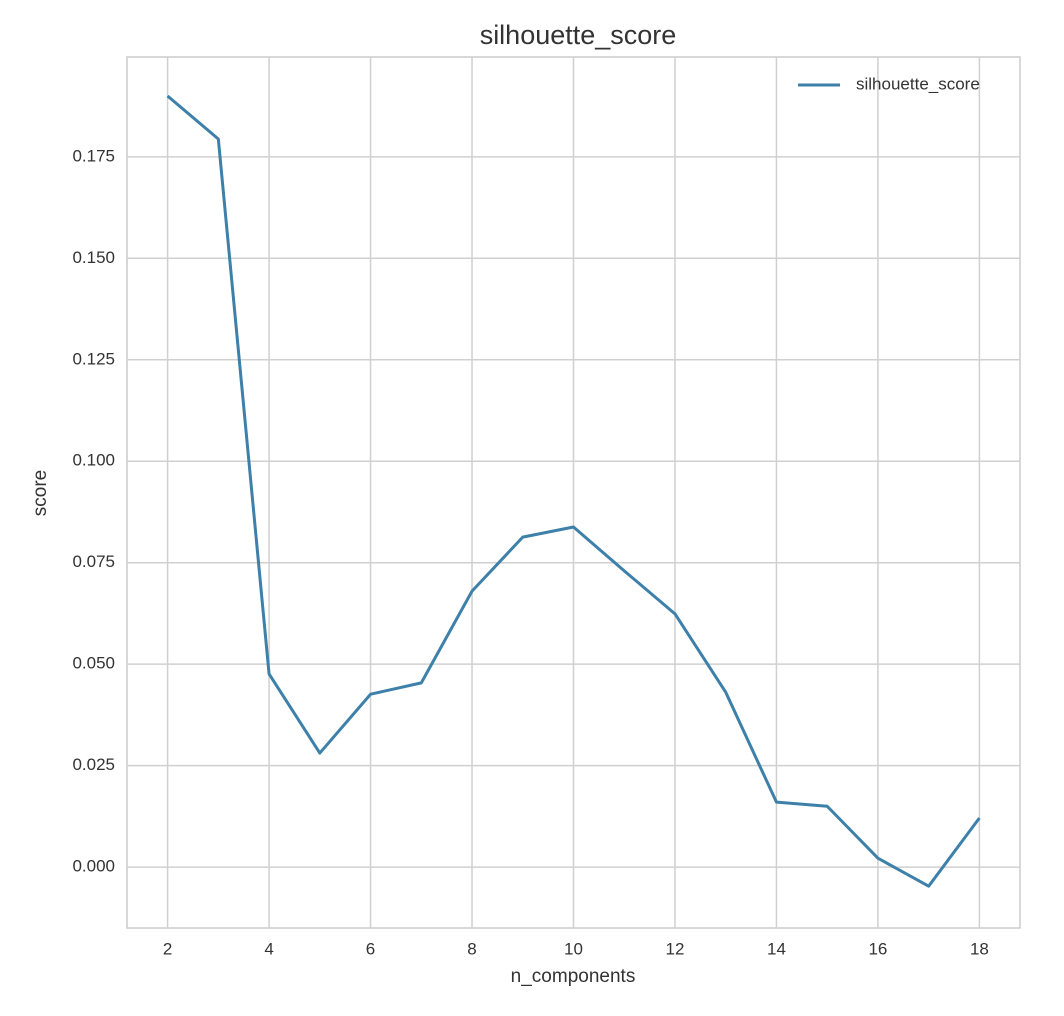  Describe the element at coordinates (93, 460) in the screenshot. I see `y-tick-label: 0.100` at that location.